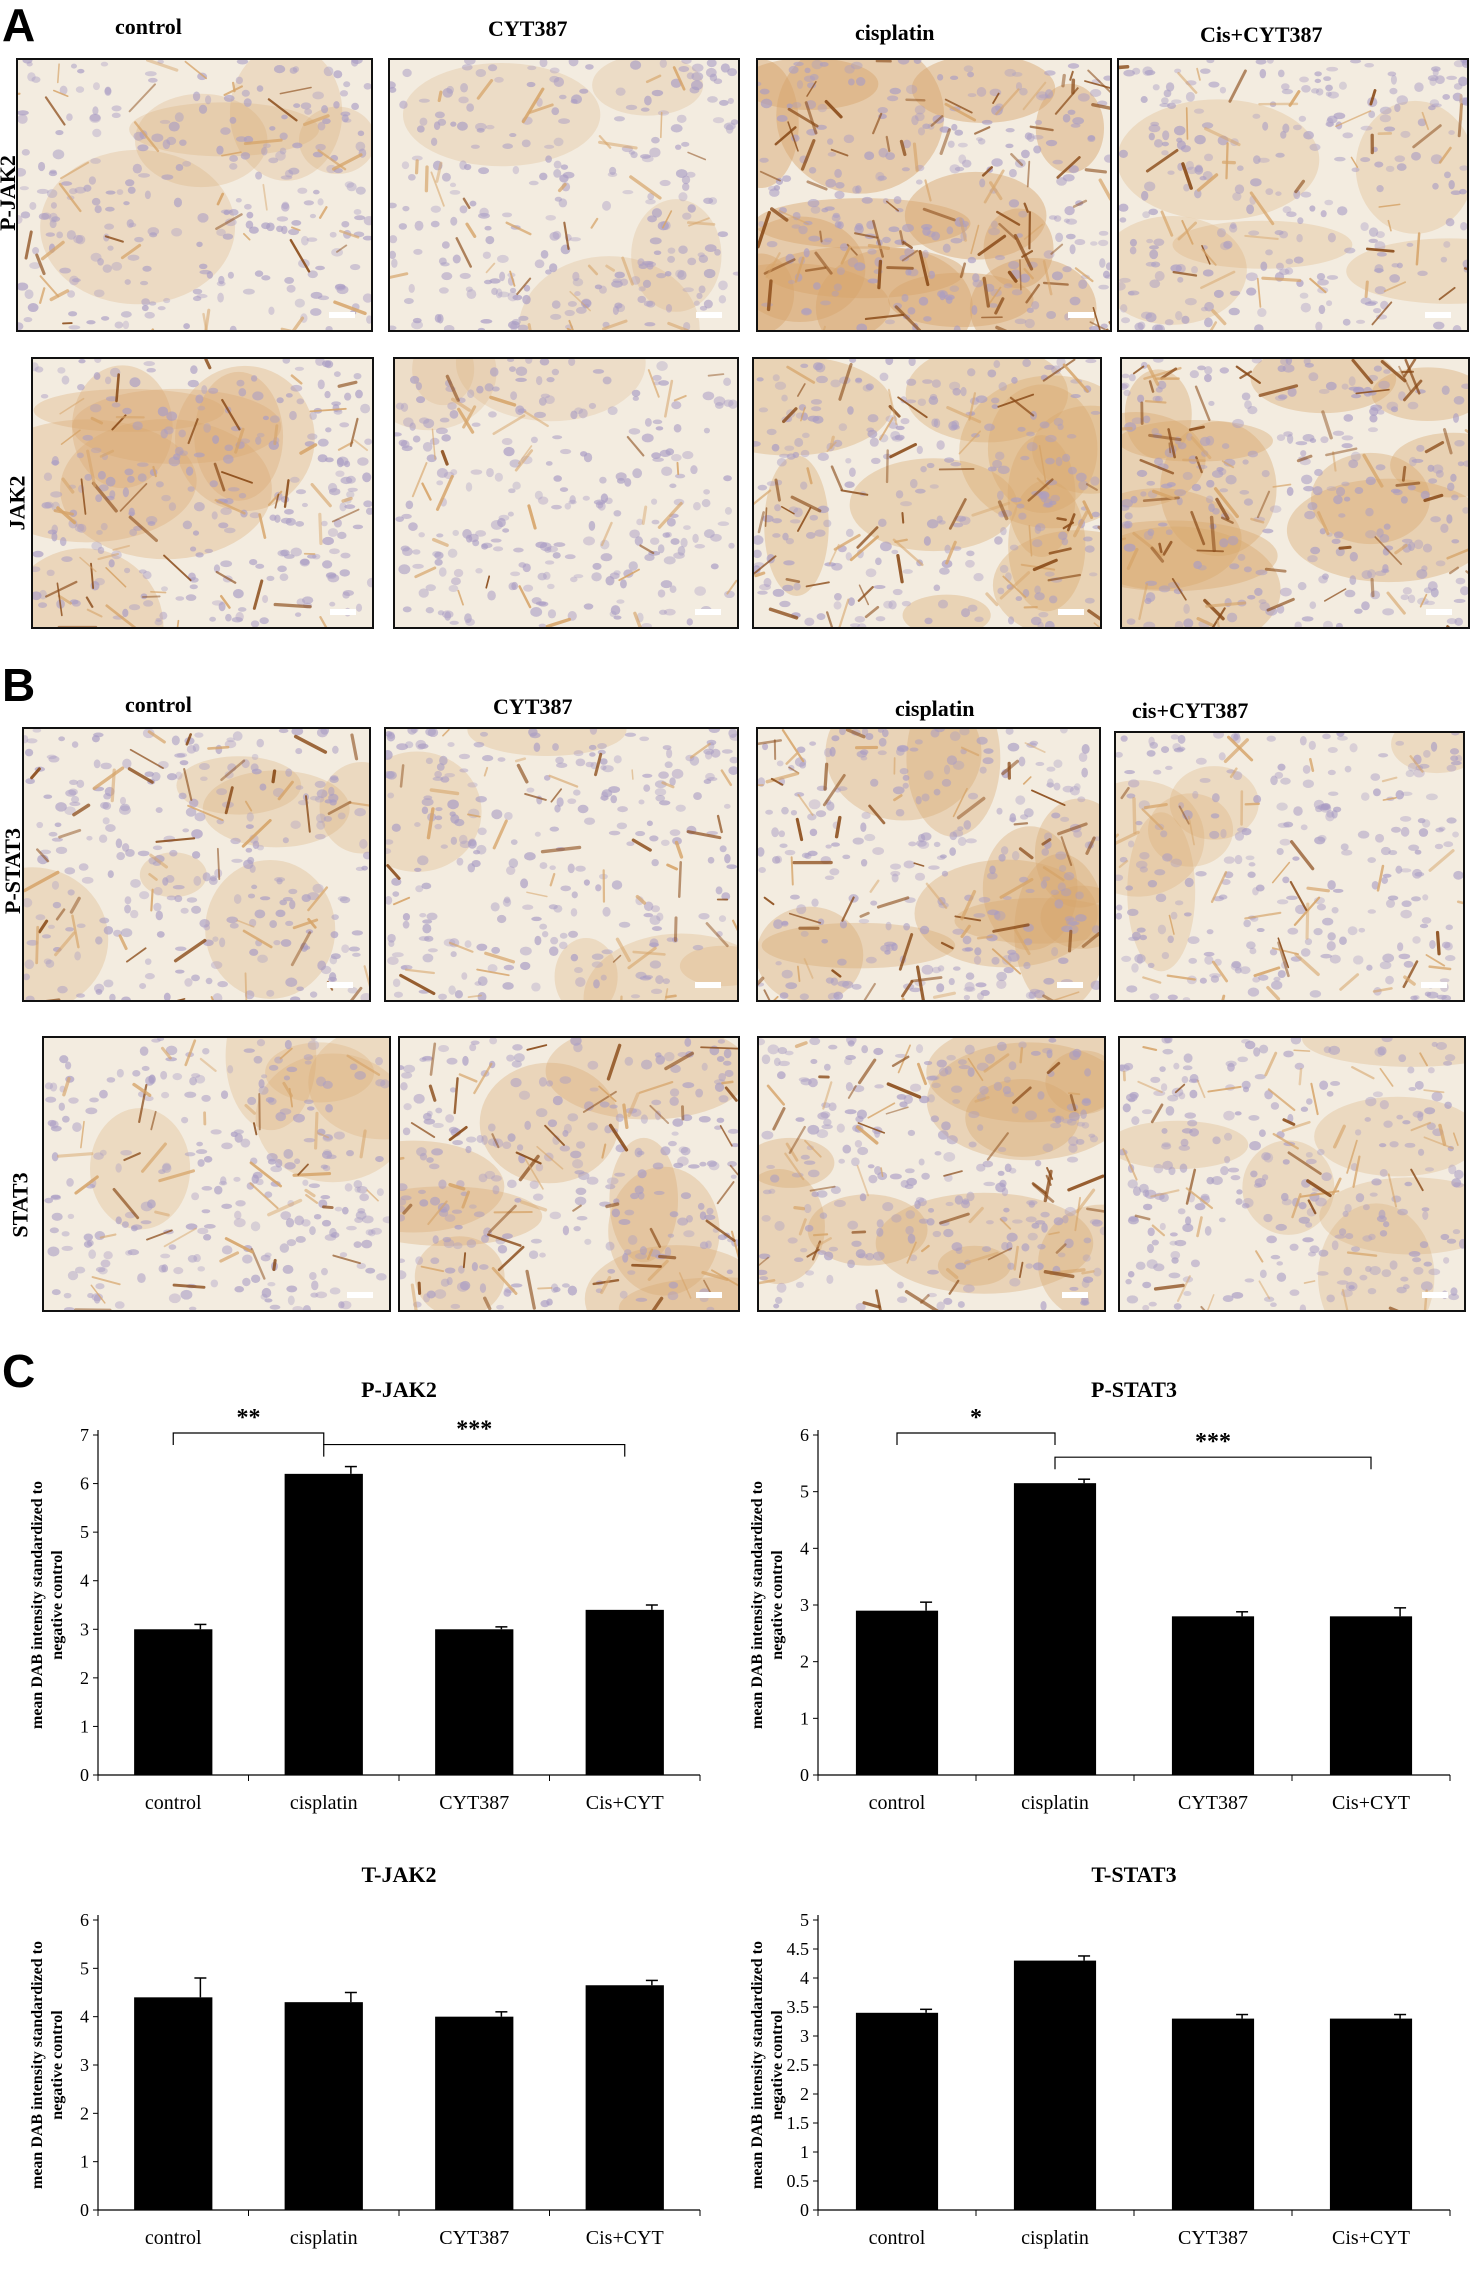  I want to click on y-tick-label: 7, so click(84, 1435).